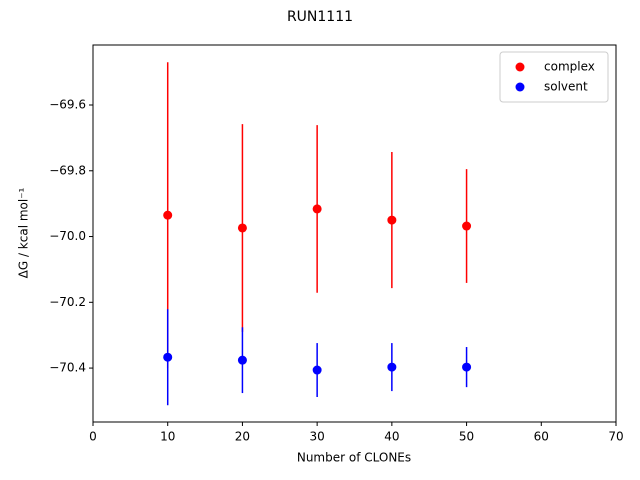 The width and height of the screenshot is (640, 480). I want to click on y-tick-label: −70.0, so click(67, 236).